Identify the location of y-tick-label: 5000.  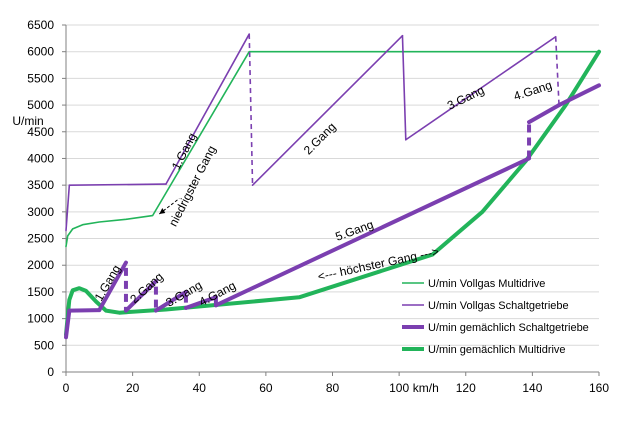
(40, 105).